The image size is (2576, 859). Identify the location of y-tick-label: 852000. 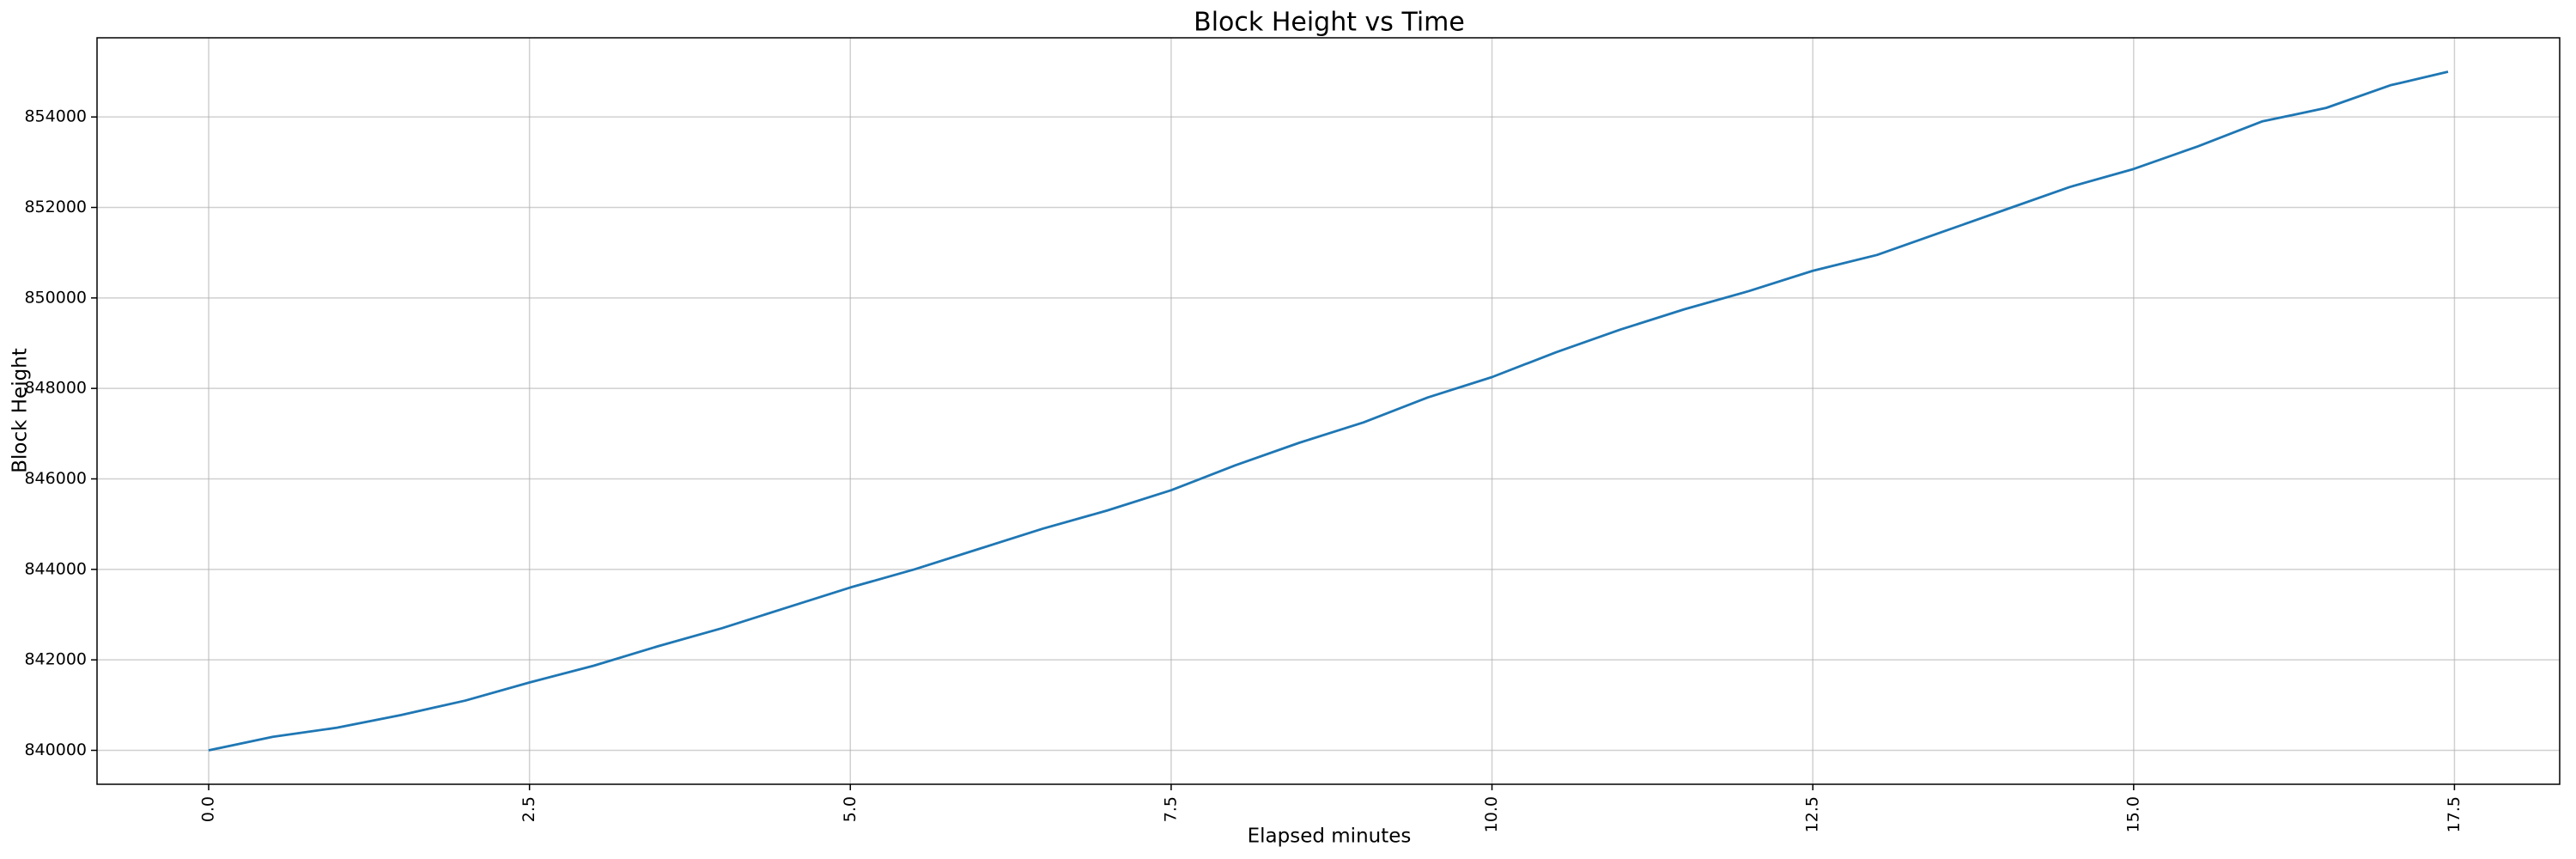
(56, 207).